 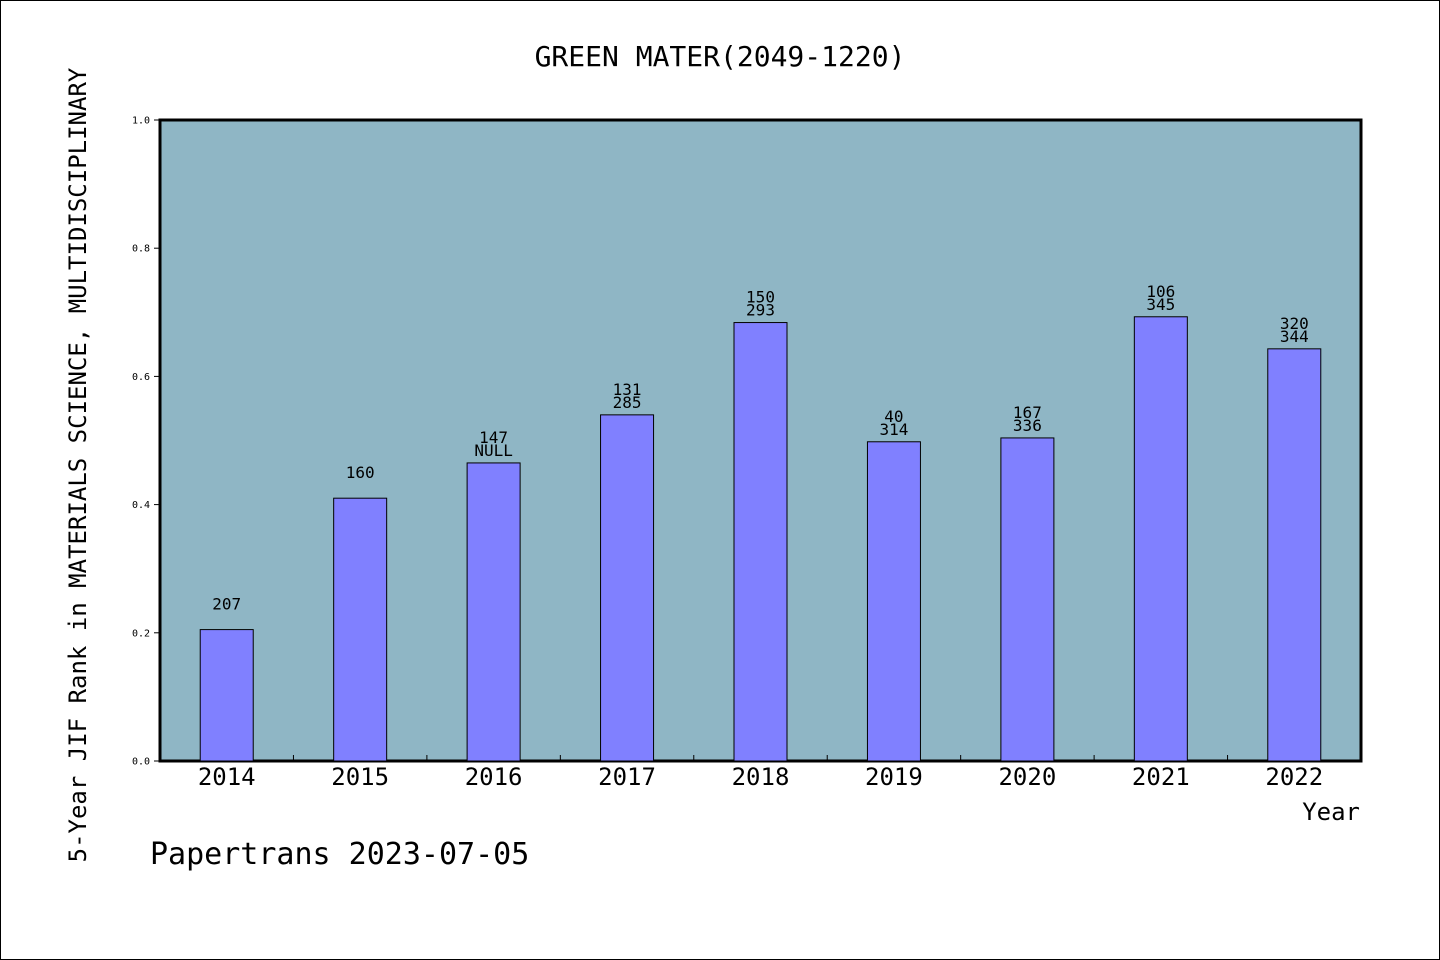 What do you see at coordinates (893, 416) in the screenshot?
I see `bar-label-2019-1: 40` at bounding box center [893, 416].